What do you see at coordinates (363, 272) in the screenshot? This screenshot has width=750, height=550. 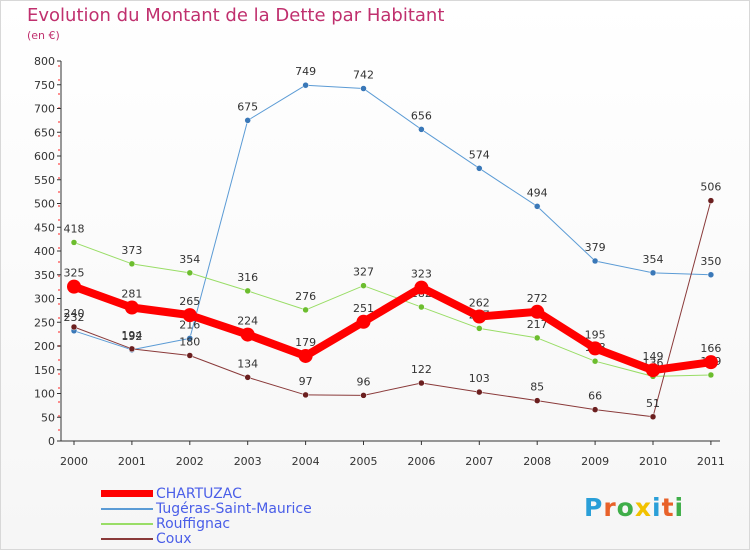 I see `data-label: 327` at bounding box center [363, 272].